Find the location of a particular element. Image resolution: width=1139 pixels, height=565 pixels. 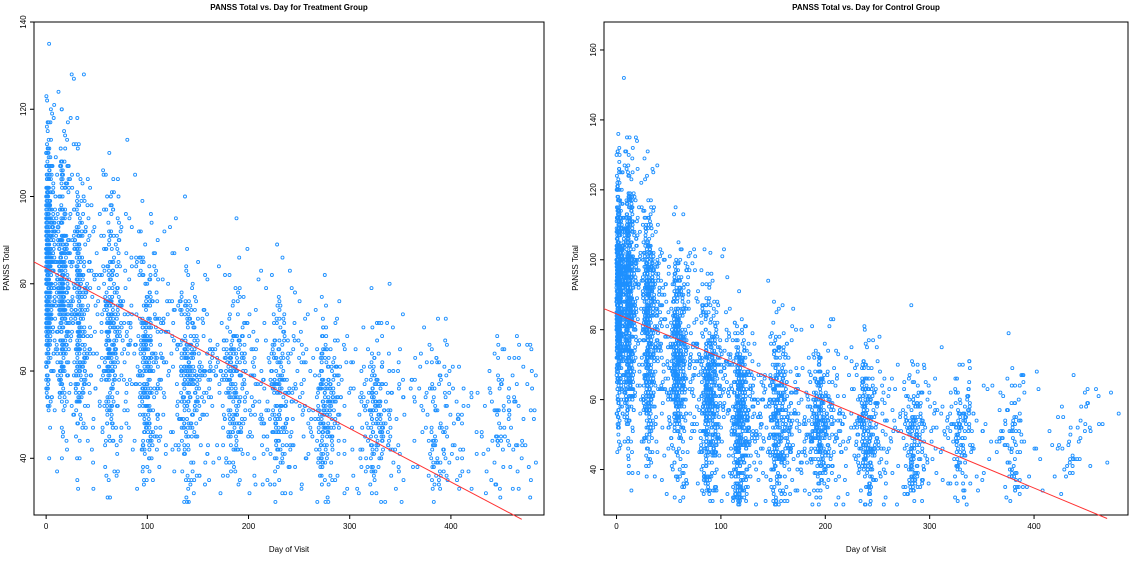

chart-title: PANSS Total vs. Day for Treatment Group is located at coordinates (289, 7).